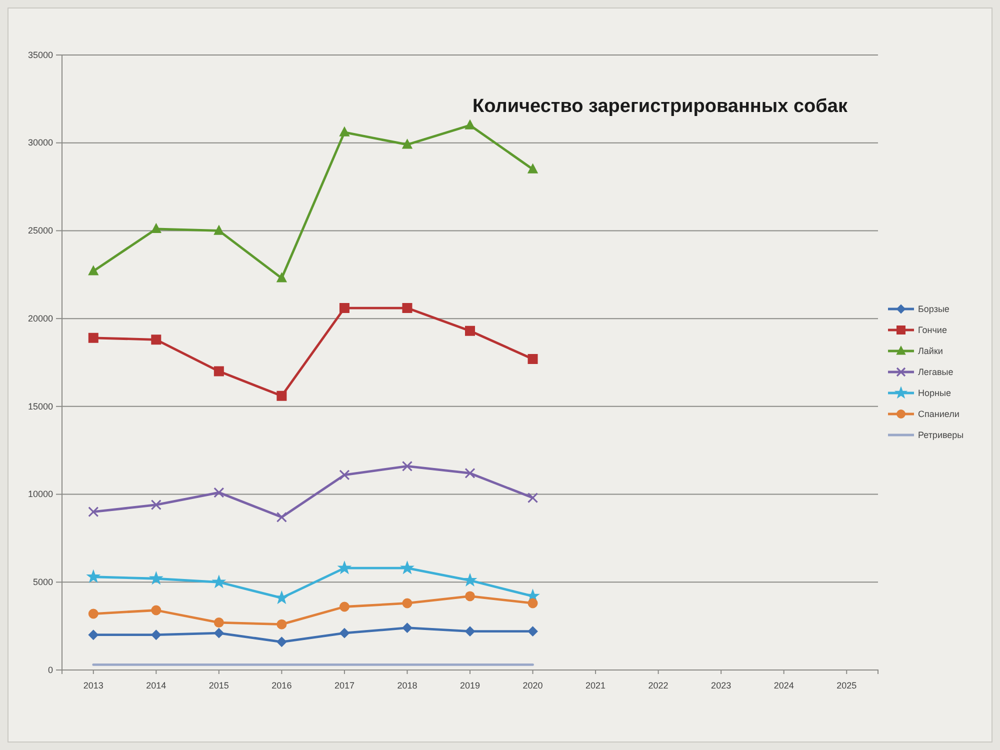 The height and width of the screenshot is (750, 1000). I want to click on legend-label: Норные, so click(934, 393).